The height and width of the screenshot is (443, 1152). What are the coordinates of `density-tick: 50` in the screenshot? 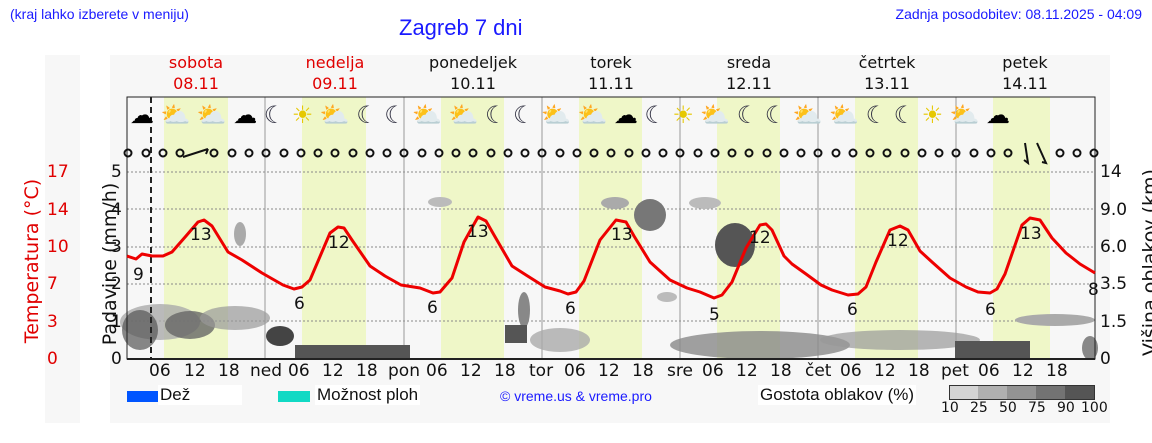 It's located at (1008, 408).